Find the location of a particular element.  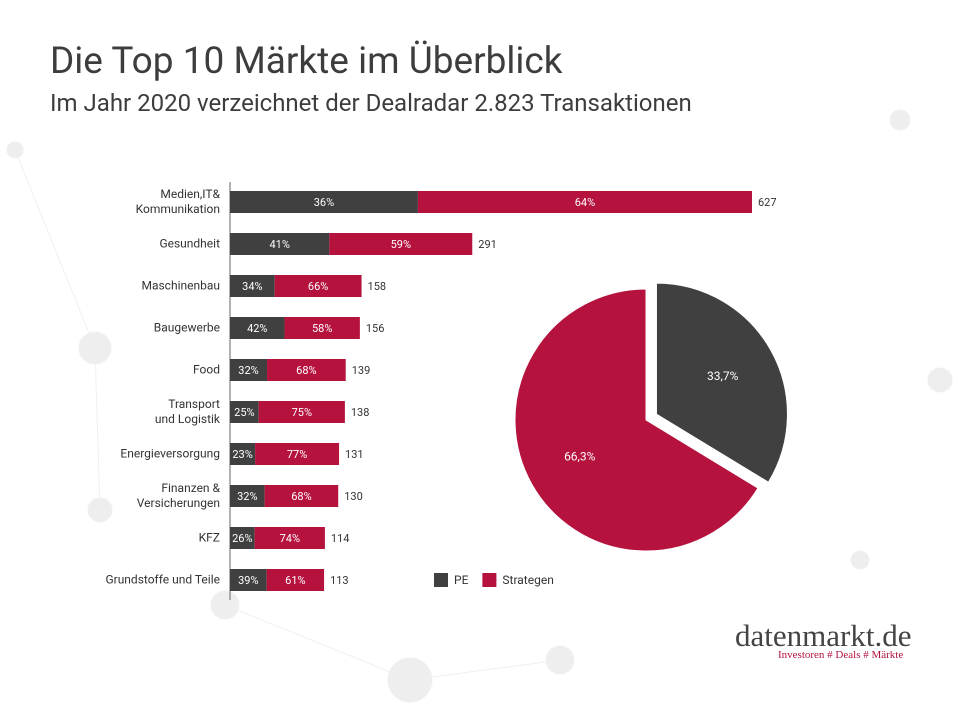

total-label: 130 is located at coordinates (353, 496).